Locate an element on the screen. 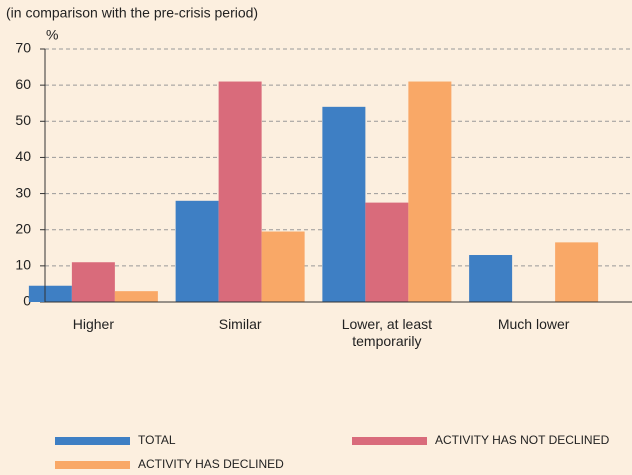  y-tick-label: 0 is located at coordinates (27, 301).